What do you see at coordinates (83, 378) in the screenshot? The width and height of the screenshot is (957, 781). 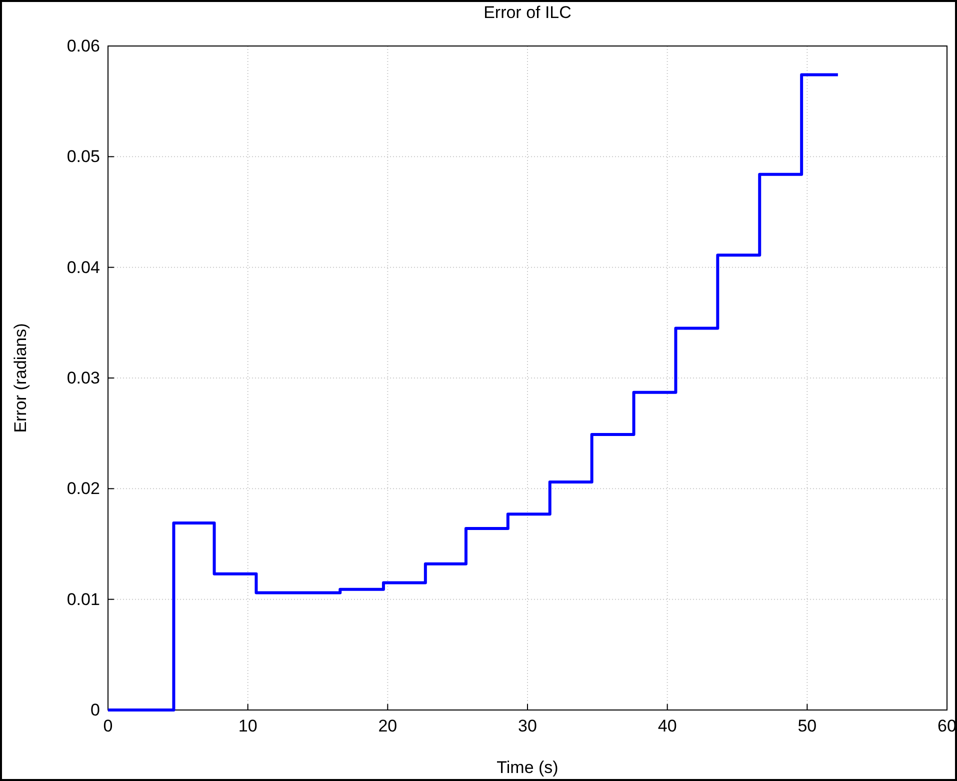 I see `y-tick-label: 0.03` at bounding box center [83, 378].